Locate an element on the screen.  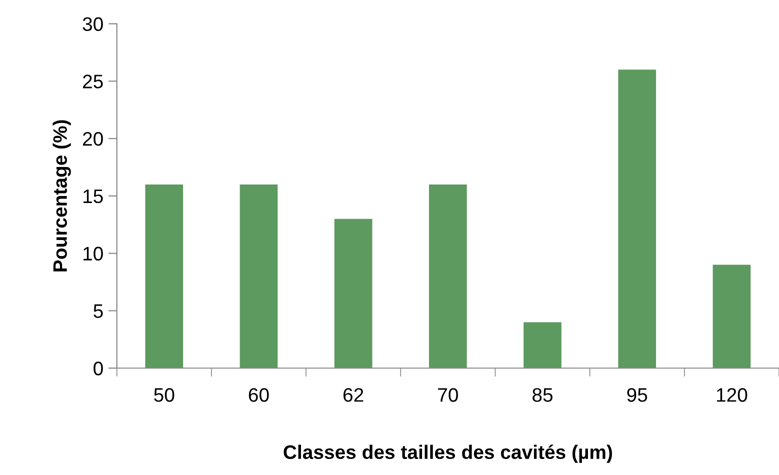
x-tick-label: 70 is located at coordinates (448, 395).